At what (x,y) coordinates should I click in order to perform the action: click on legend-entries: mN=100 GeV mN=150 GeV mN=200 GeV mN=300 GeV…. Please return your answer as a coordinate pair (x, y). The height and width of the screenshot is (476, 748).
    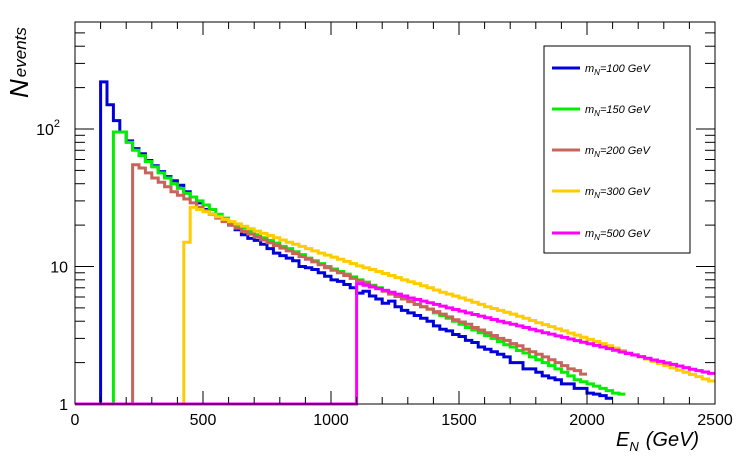
    Looking at the image, I should click on (601, 152).